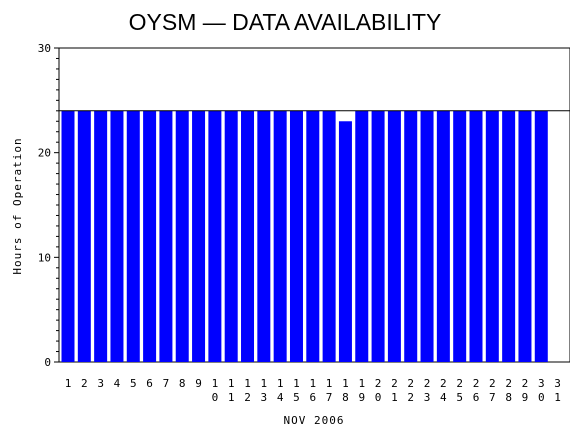 The image size is (570, 430). Describe the element at coordinates (44, 48) in the screenshot. I see `y-tick-label-30: 30` at that location.